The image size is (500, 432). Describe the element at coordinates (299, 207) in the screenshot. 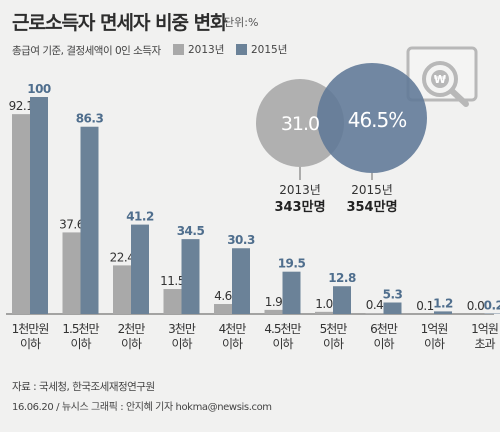

I see `venn-count-2013: 343만명` at that location.